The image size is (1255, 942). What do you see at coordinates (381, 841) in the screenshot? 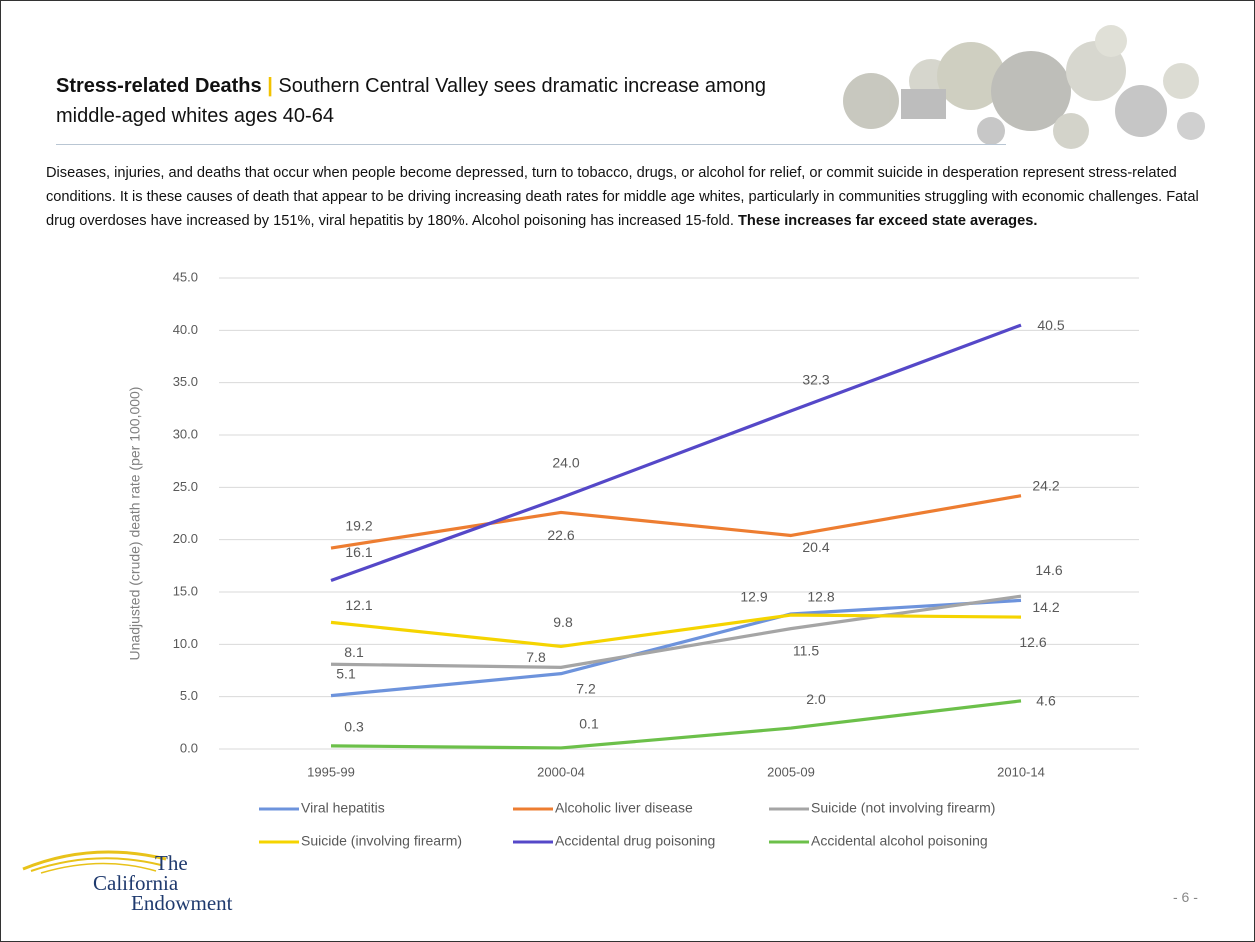
I see `legend-label: Suicide (involving firearm)` at bounding box center [381, 841].